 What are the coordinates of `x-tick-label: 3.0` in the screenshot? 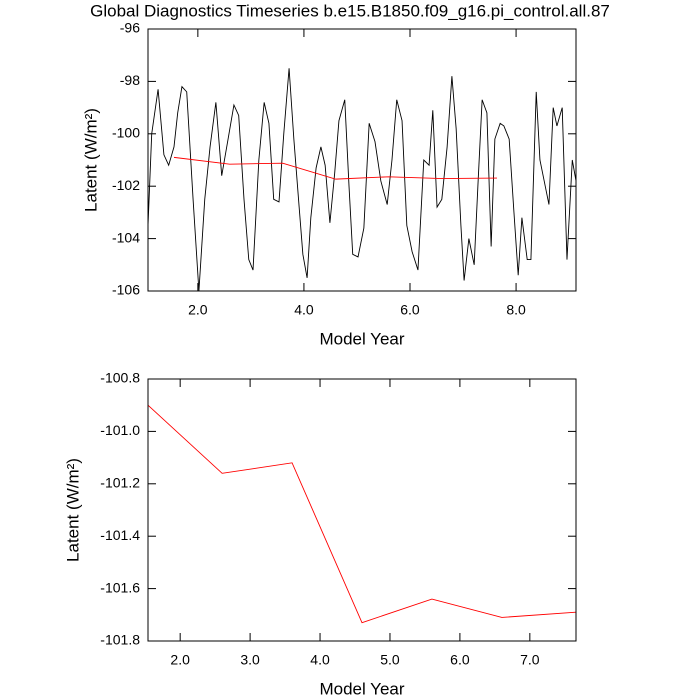 It's located at (250, 660).